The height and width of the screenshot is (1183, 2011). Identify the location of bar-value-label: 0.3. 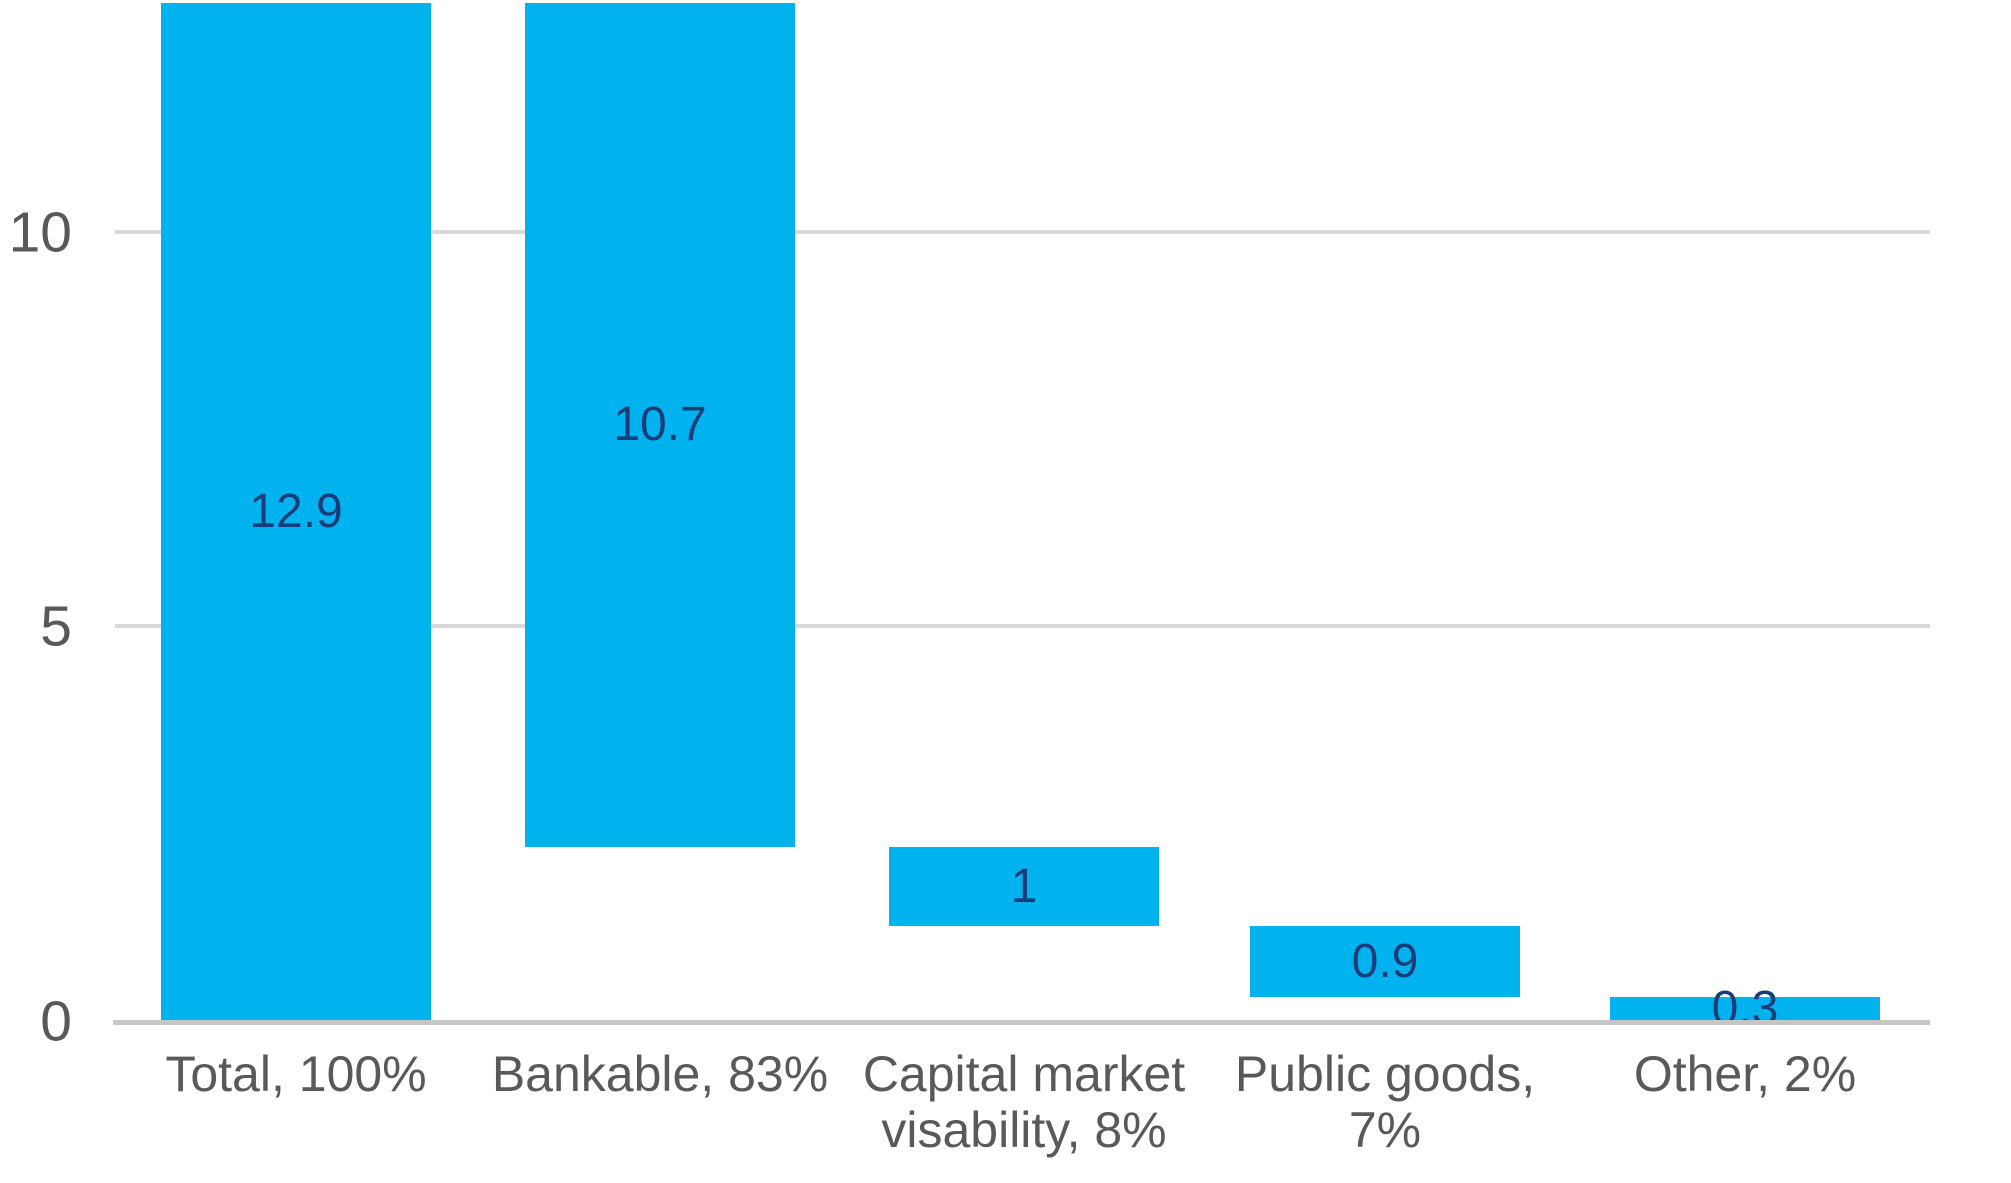
(1745, 1009).